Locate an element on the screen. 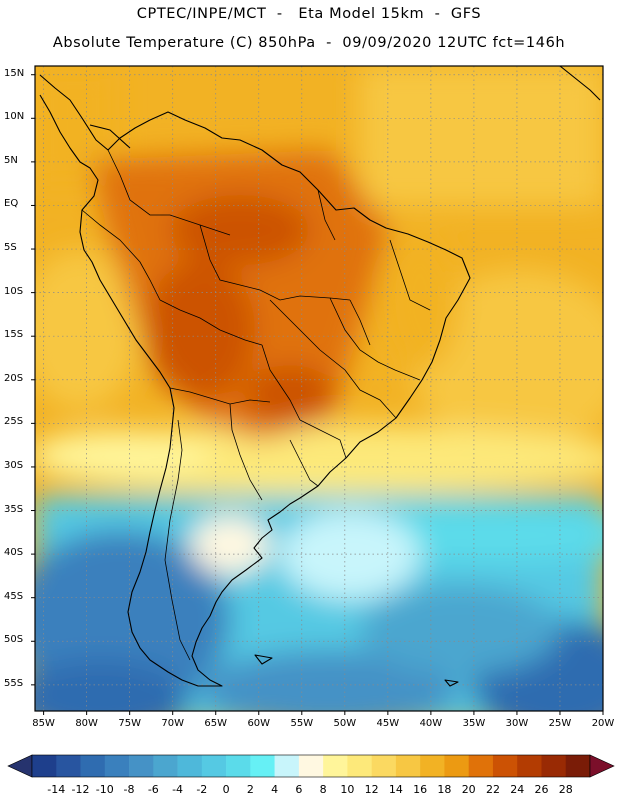 The width and height of the screenshot is (618, 800). field-warm-plume is located at coordinates (350, 555).